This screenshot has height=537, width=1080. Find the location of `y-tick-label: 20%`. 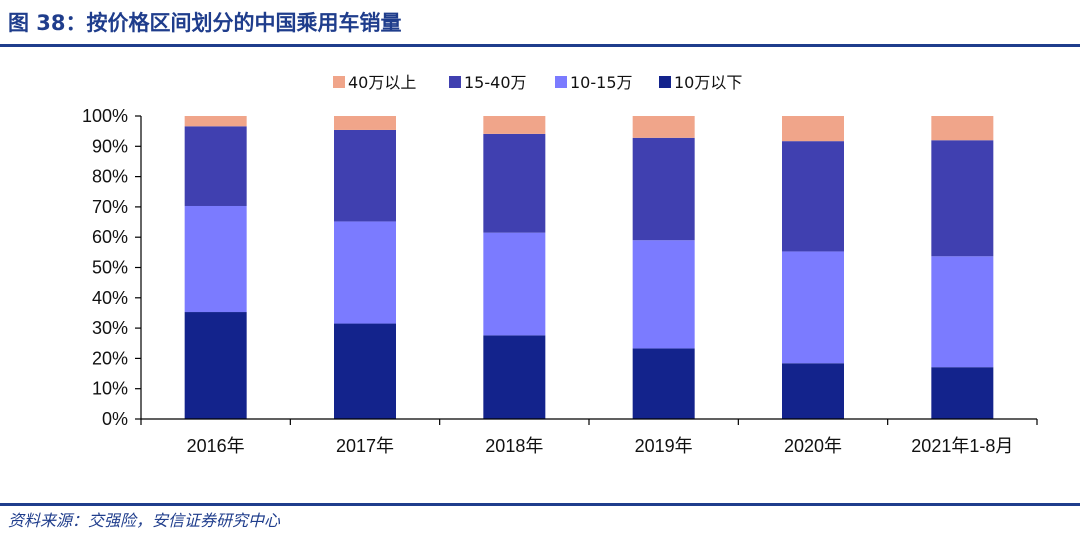

y-tick-label: 20% is located at coordinates (110, 358).